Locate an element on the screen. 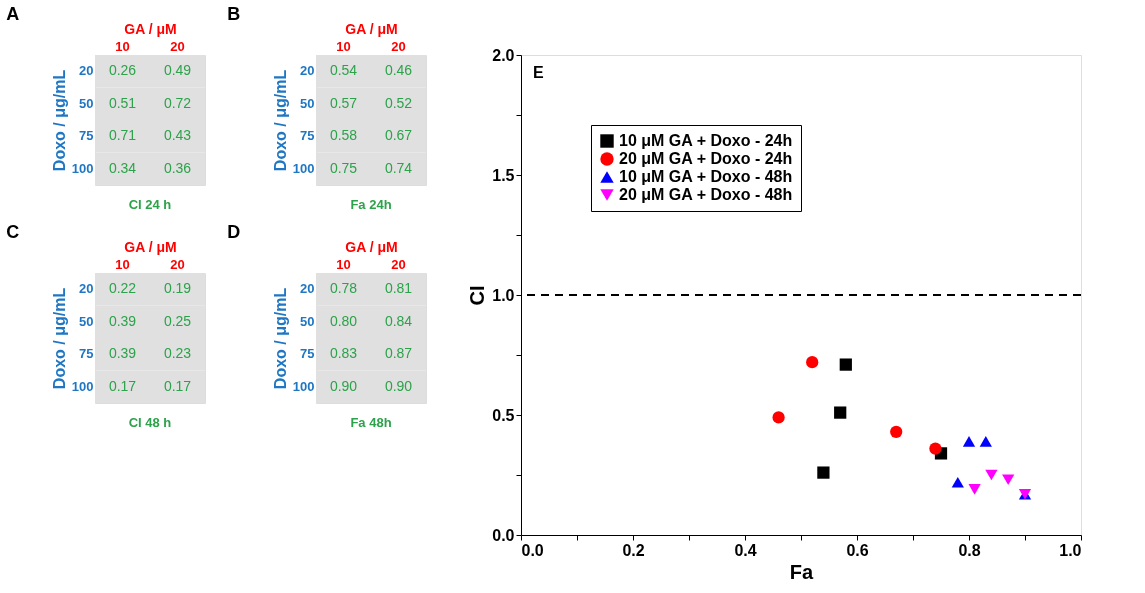 The image size is (1145, 593). chart-title: B is located at coordinates (234, 14).